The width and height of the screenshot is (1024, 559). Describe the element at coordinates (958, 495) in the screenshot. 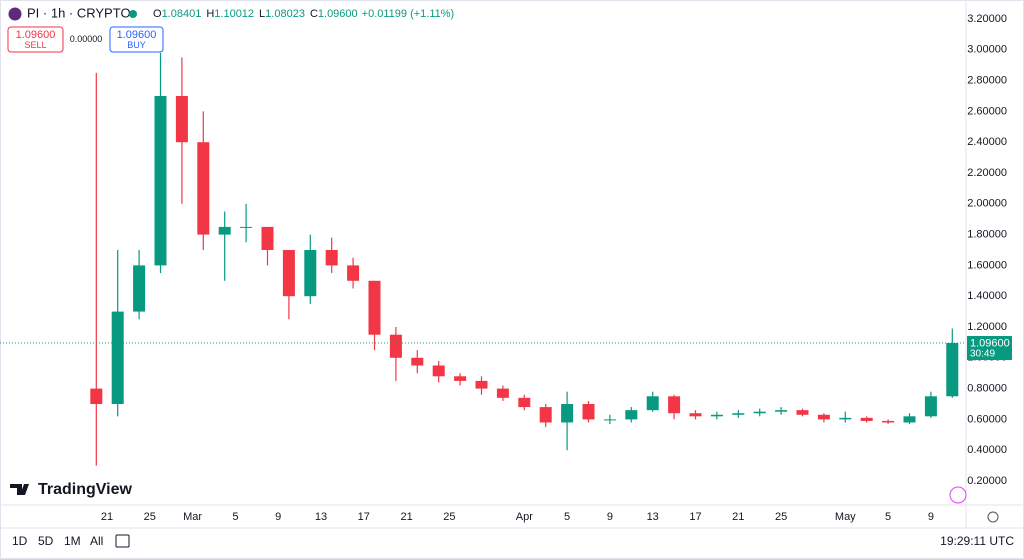

I see `news-icon` at that location.